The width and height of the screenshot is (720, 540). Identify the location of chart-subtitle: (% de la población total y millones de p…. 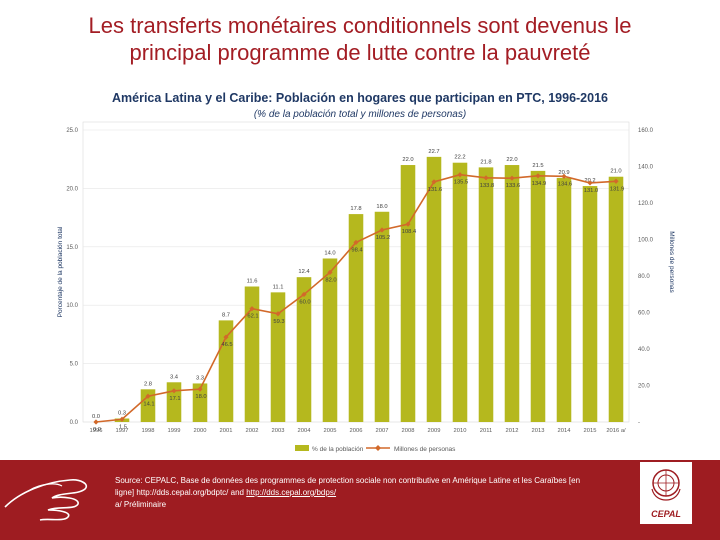
(360, 114).